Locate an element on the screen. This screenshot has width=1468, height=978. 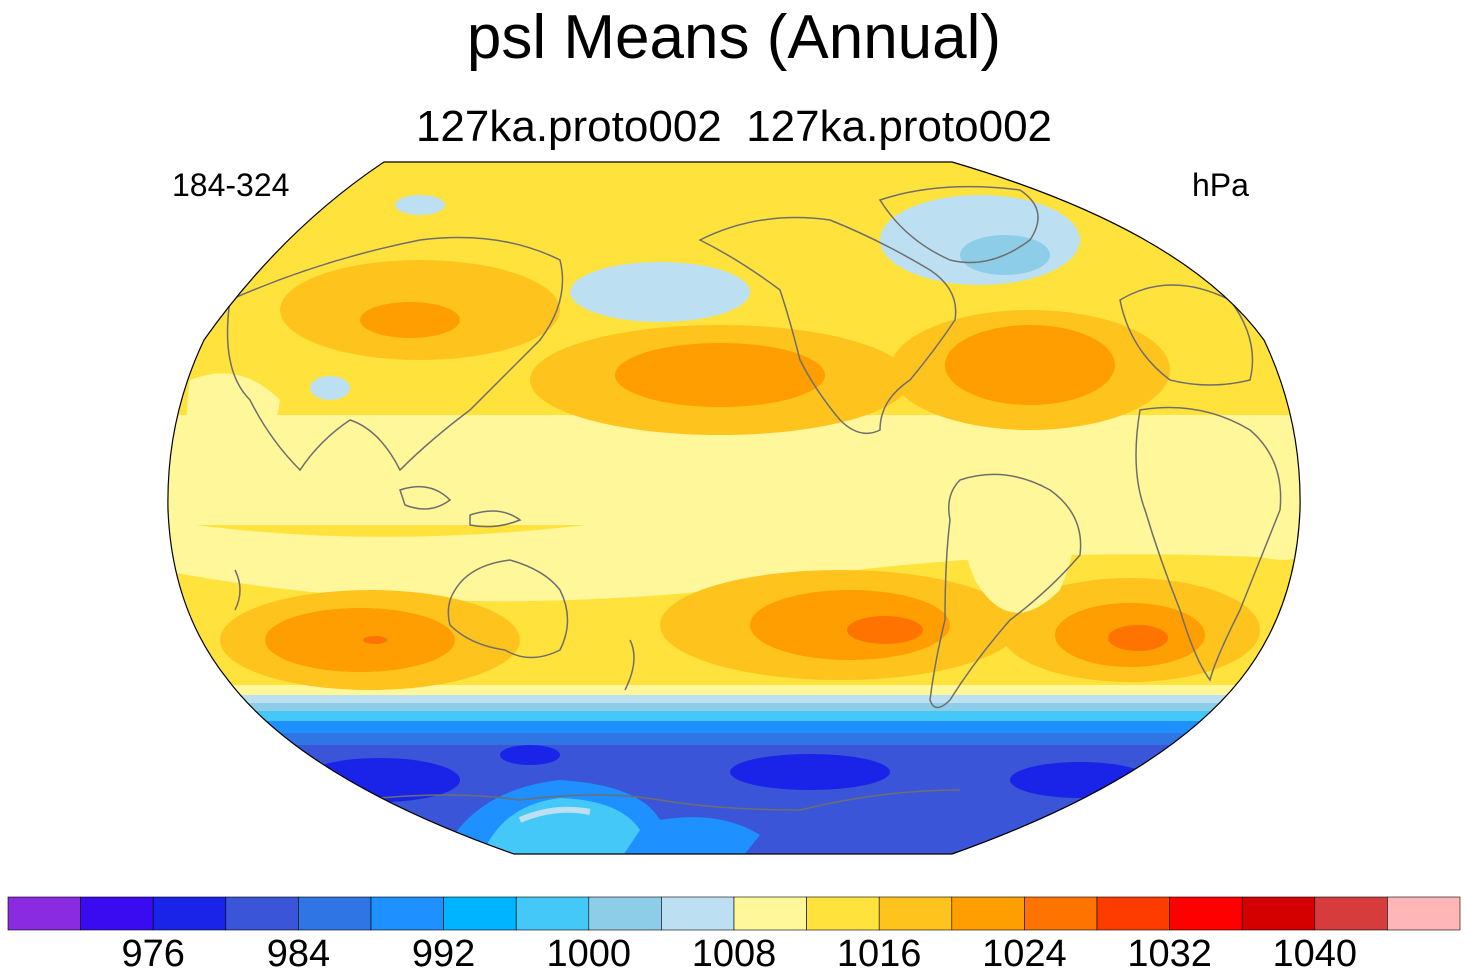
colorbar-boxes is located at coordinates (734, 913).